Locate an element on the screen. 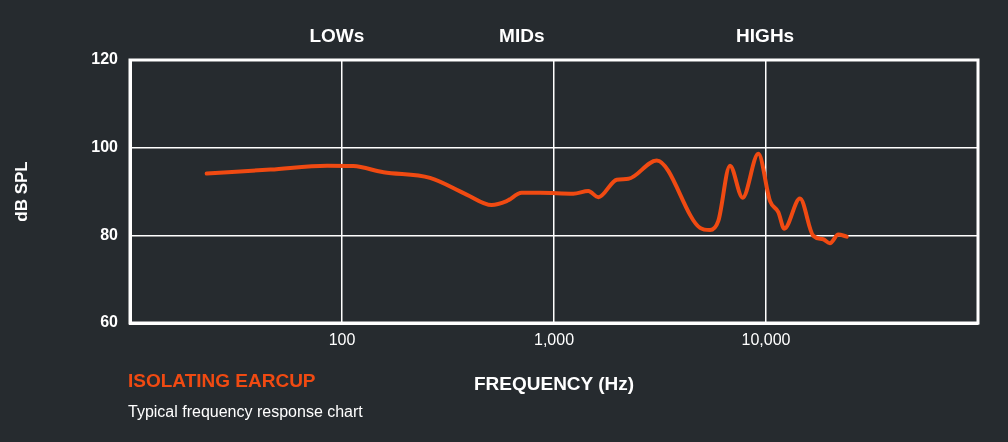 The image size is (1008, 442). y-tick-label: 60 is located at coordinates (109, 322).